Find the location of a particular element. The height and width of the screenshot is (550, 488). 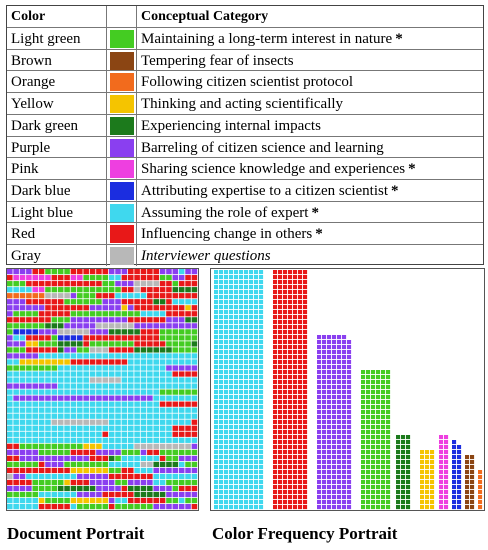

legend-category-text: Influencing change in others is located at coordinates (227, 234).